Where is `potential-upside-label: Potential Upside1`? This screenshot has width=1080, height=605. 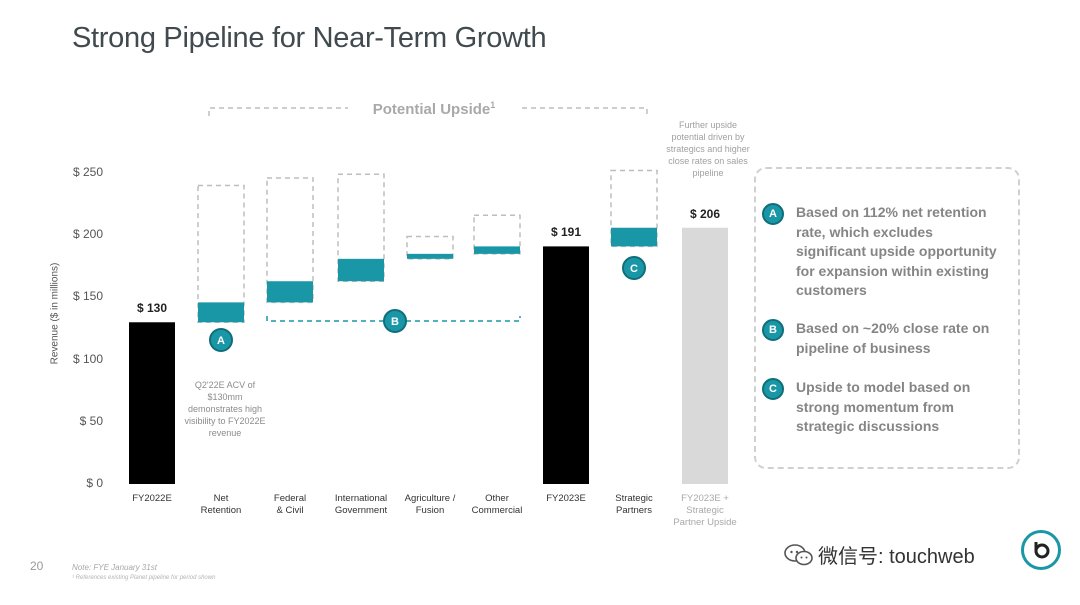 potential-upside-label: Potential Upside1 is located at coordinates (434, 109).